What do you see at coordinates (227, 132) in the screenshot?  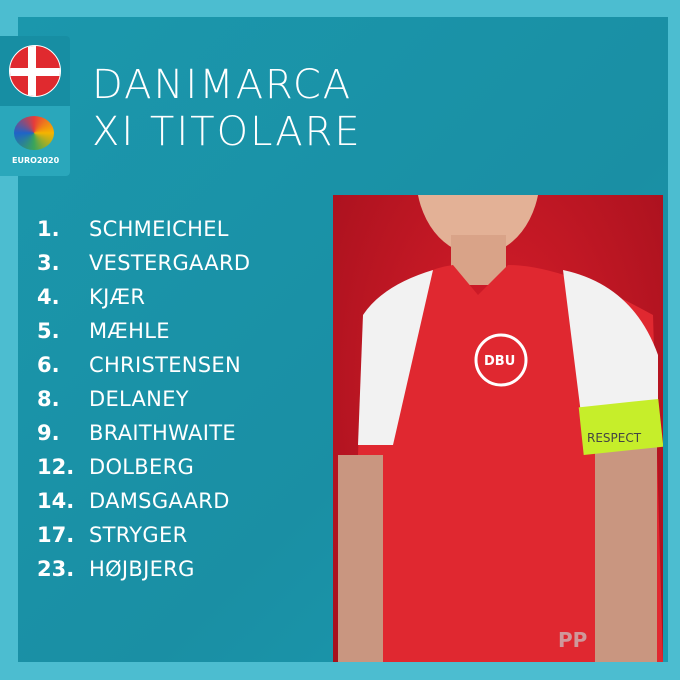 I see `title-line-2: XI TITOLARE` at bounding box center [227, 132].